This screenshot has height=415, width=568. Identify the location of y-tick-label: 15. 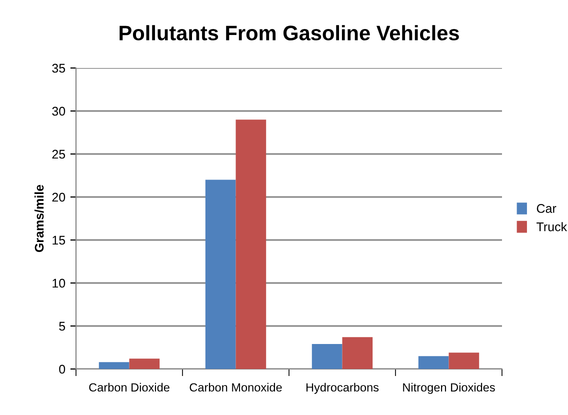
(59, 240).